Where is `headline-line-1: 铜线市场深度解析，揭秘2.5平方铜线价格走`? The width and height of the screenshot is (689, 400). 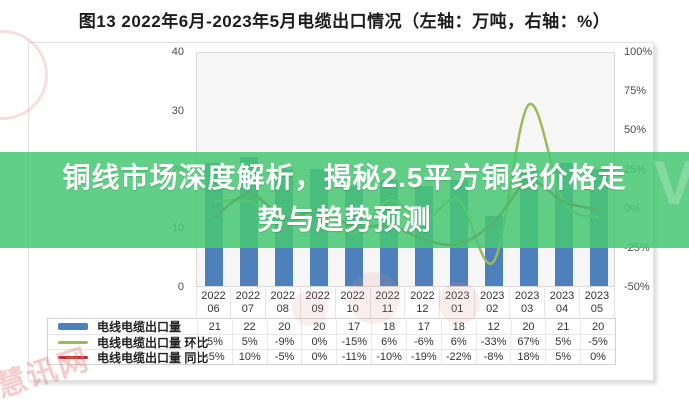 headline-line-1: 铜线市场深度解析，揭秘2.5平方铜线价格走 is located at coordinates (344, 177).